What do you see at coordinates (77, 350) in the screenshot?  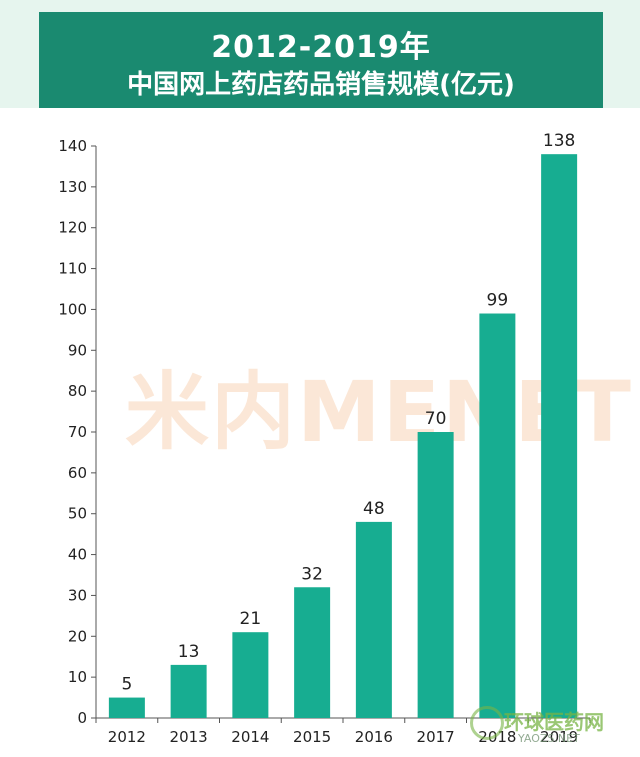 I see `y-tick-label: 90` at bounding box center [77, 350].